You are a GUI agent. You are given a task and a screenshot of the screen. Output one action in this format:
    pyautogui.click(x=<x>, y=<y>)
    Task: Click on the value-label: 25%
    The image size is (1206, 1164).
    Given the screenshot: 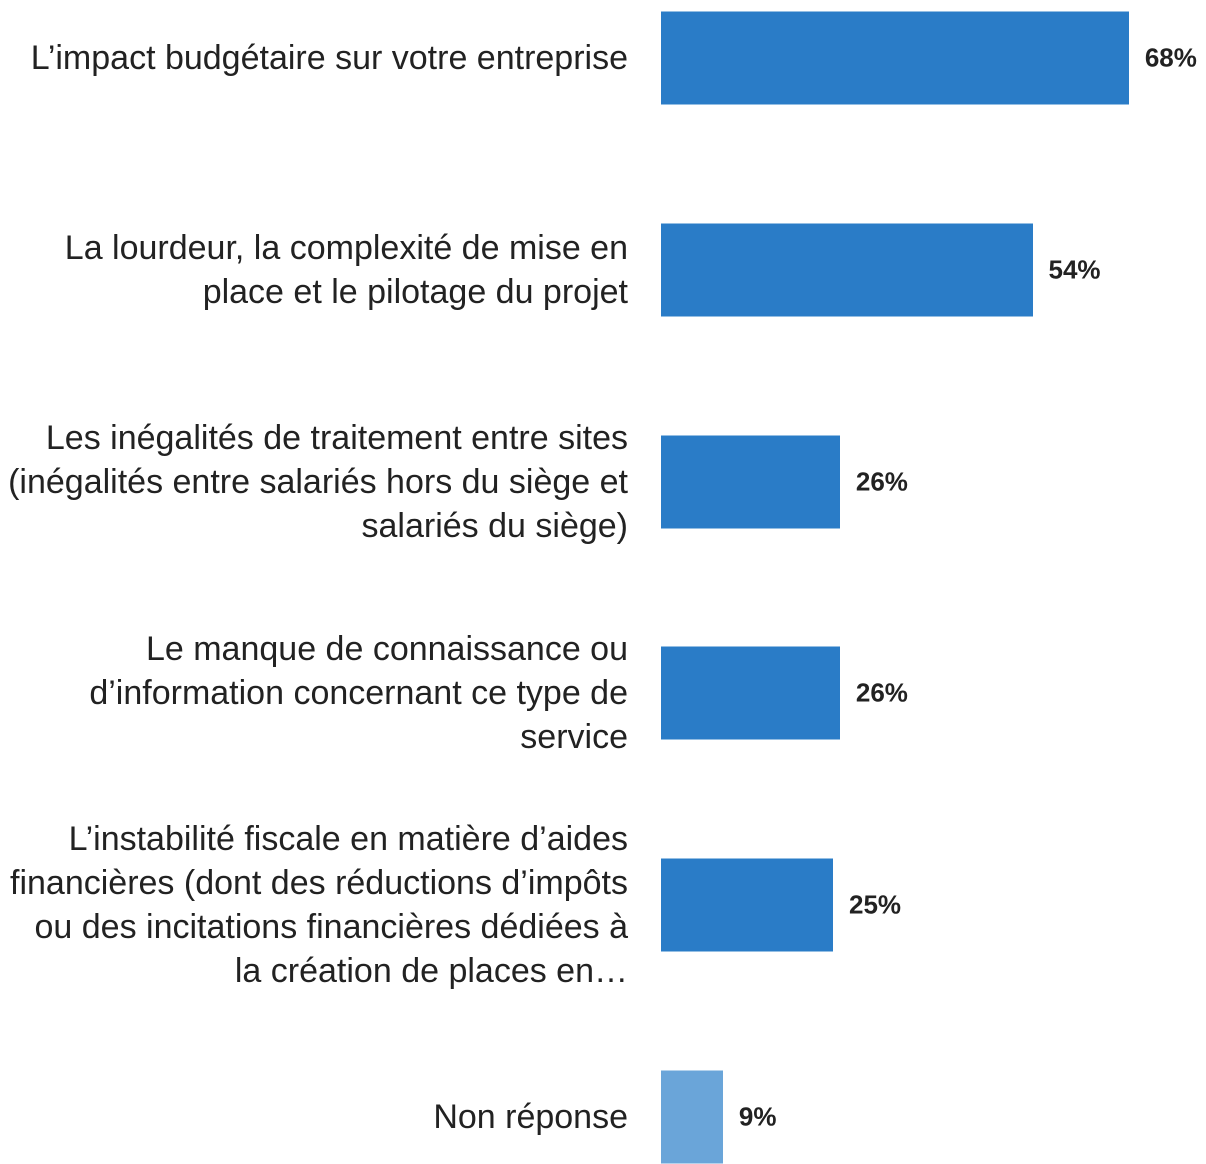 What is the action you would take?
    pyautogui.click(x=875, y=904)
    